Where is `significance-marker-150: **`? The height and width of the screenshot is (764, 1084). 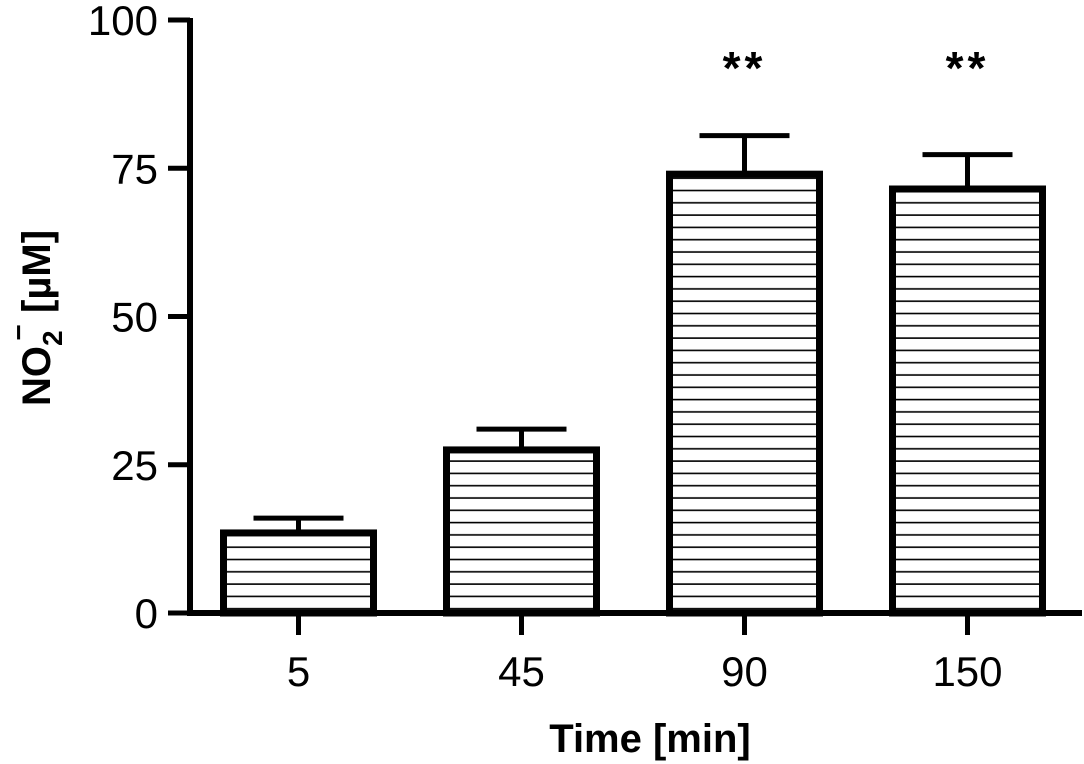 significance-marker-150: ** is located at coordinates (968, 68).